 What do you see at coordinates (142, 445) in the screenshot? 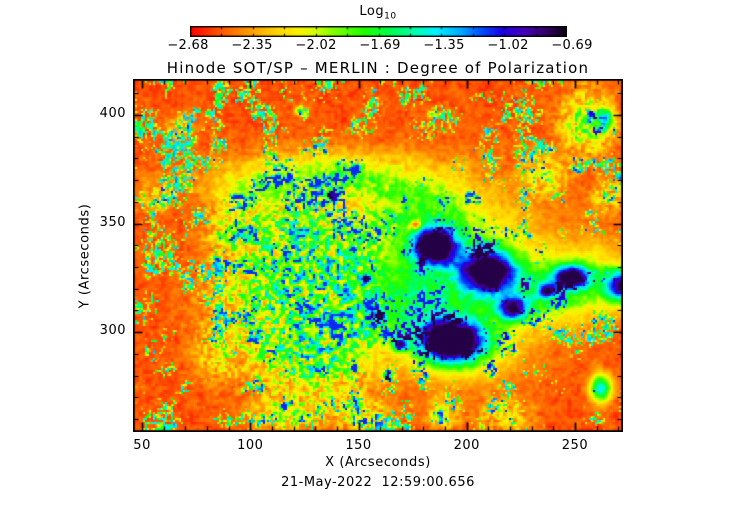
I see `x-axis-tick-label: 50` at bounding box center [142, 445].